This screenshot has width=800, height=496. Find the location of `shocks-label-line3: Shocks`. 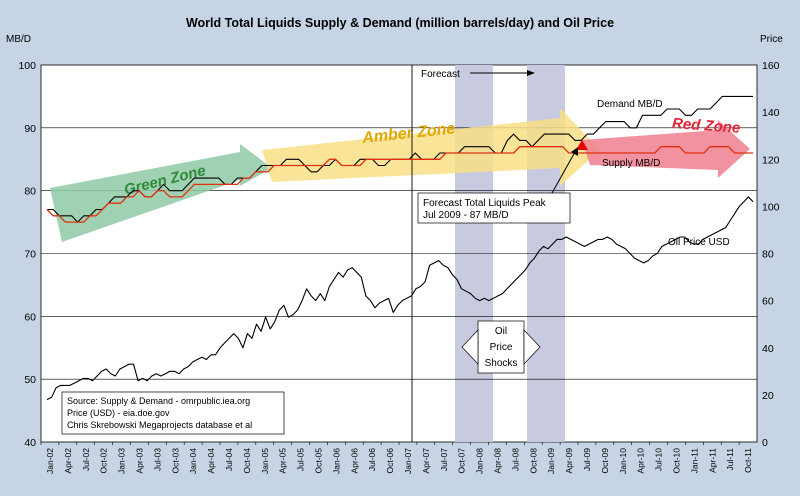

shocks-label-line3: Shocks is located at coordinates (501, 363).